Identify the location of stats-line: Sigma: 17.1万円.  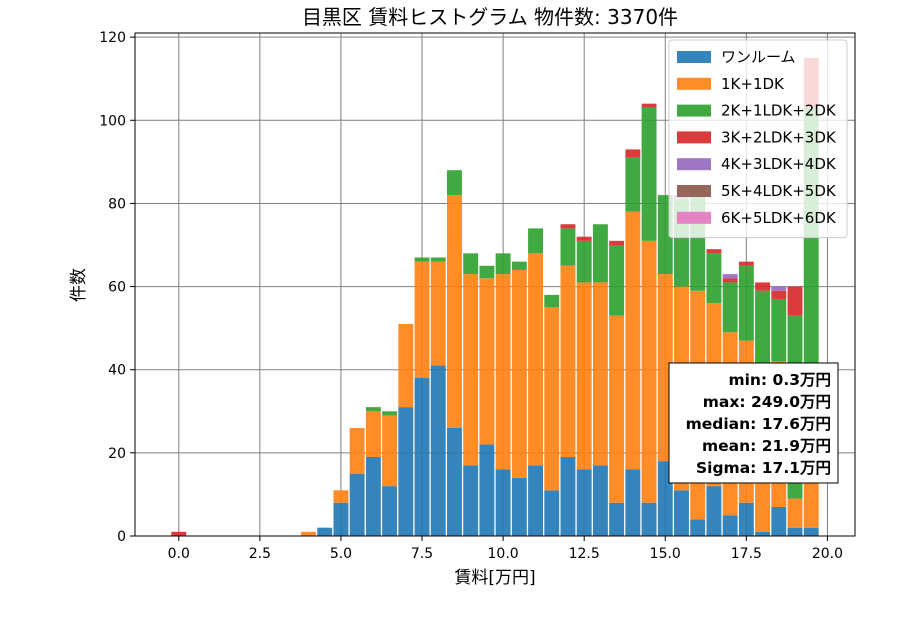
(763, 468).